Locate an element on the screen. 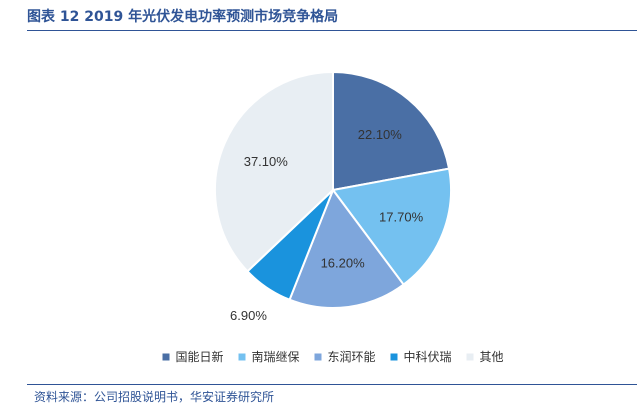 The image size is (641, 408). legend-label-1: 国能日新 is located at coordinates (200, 356).